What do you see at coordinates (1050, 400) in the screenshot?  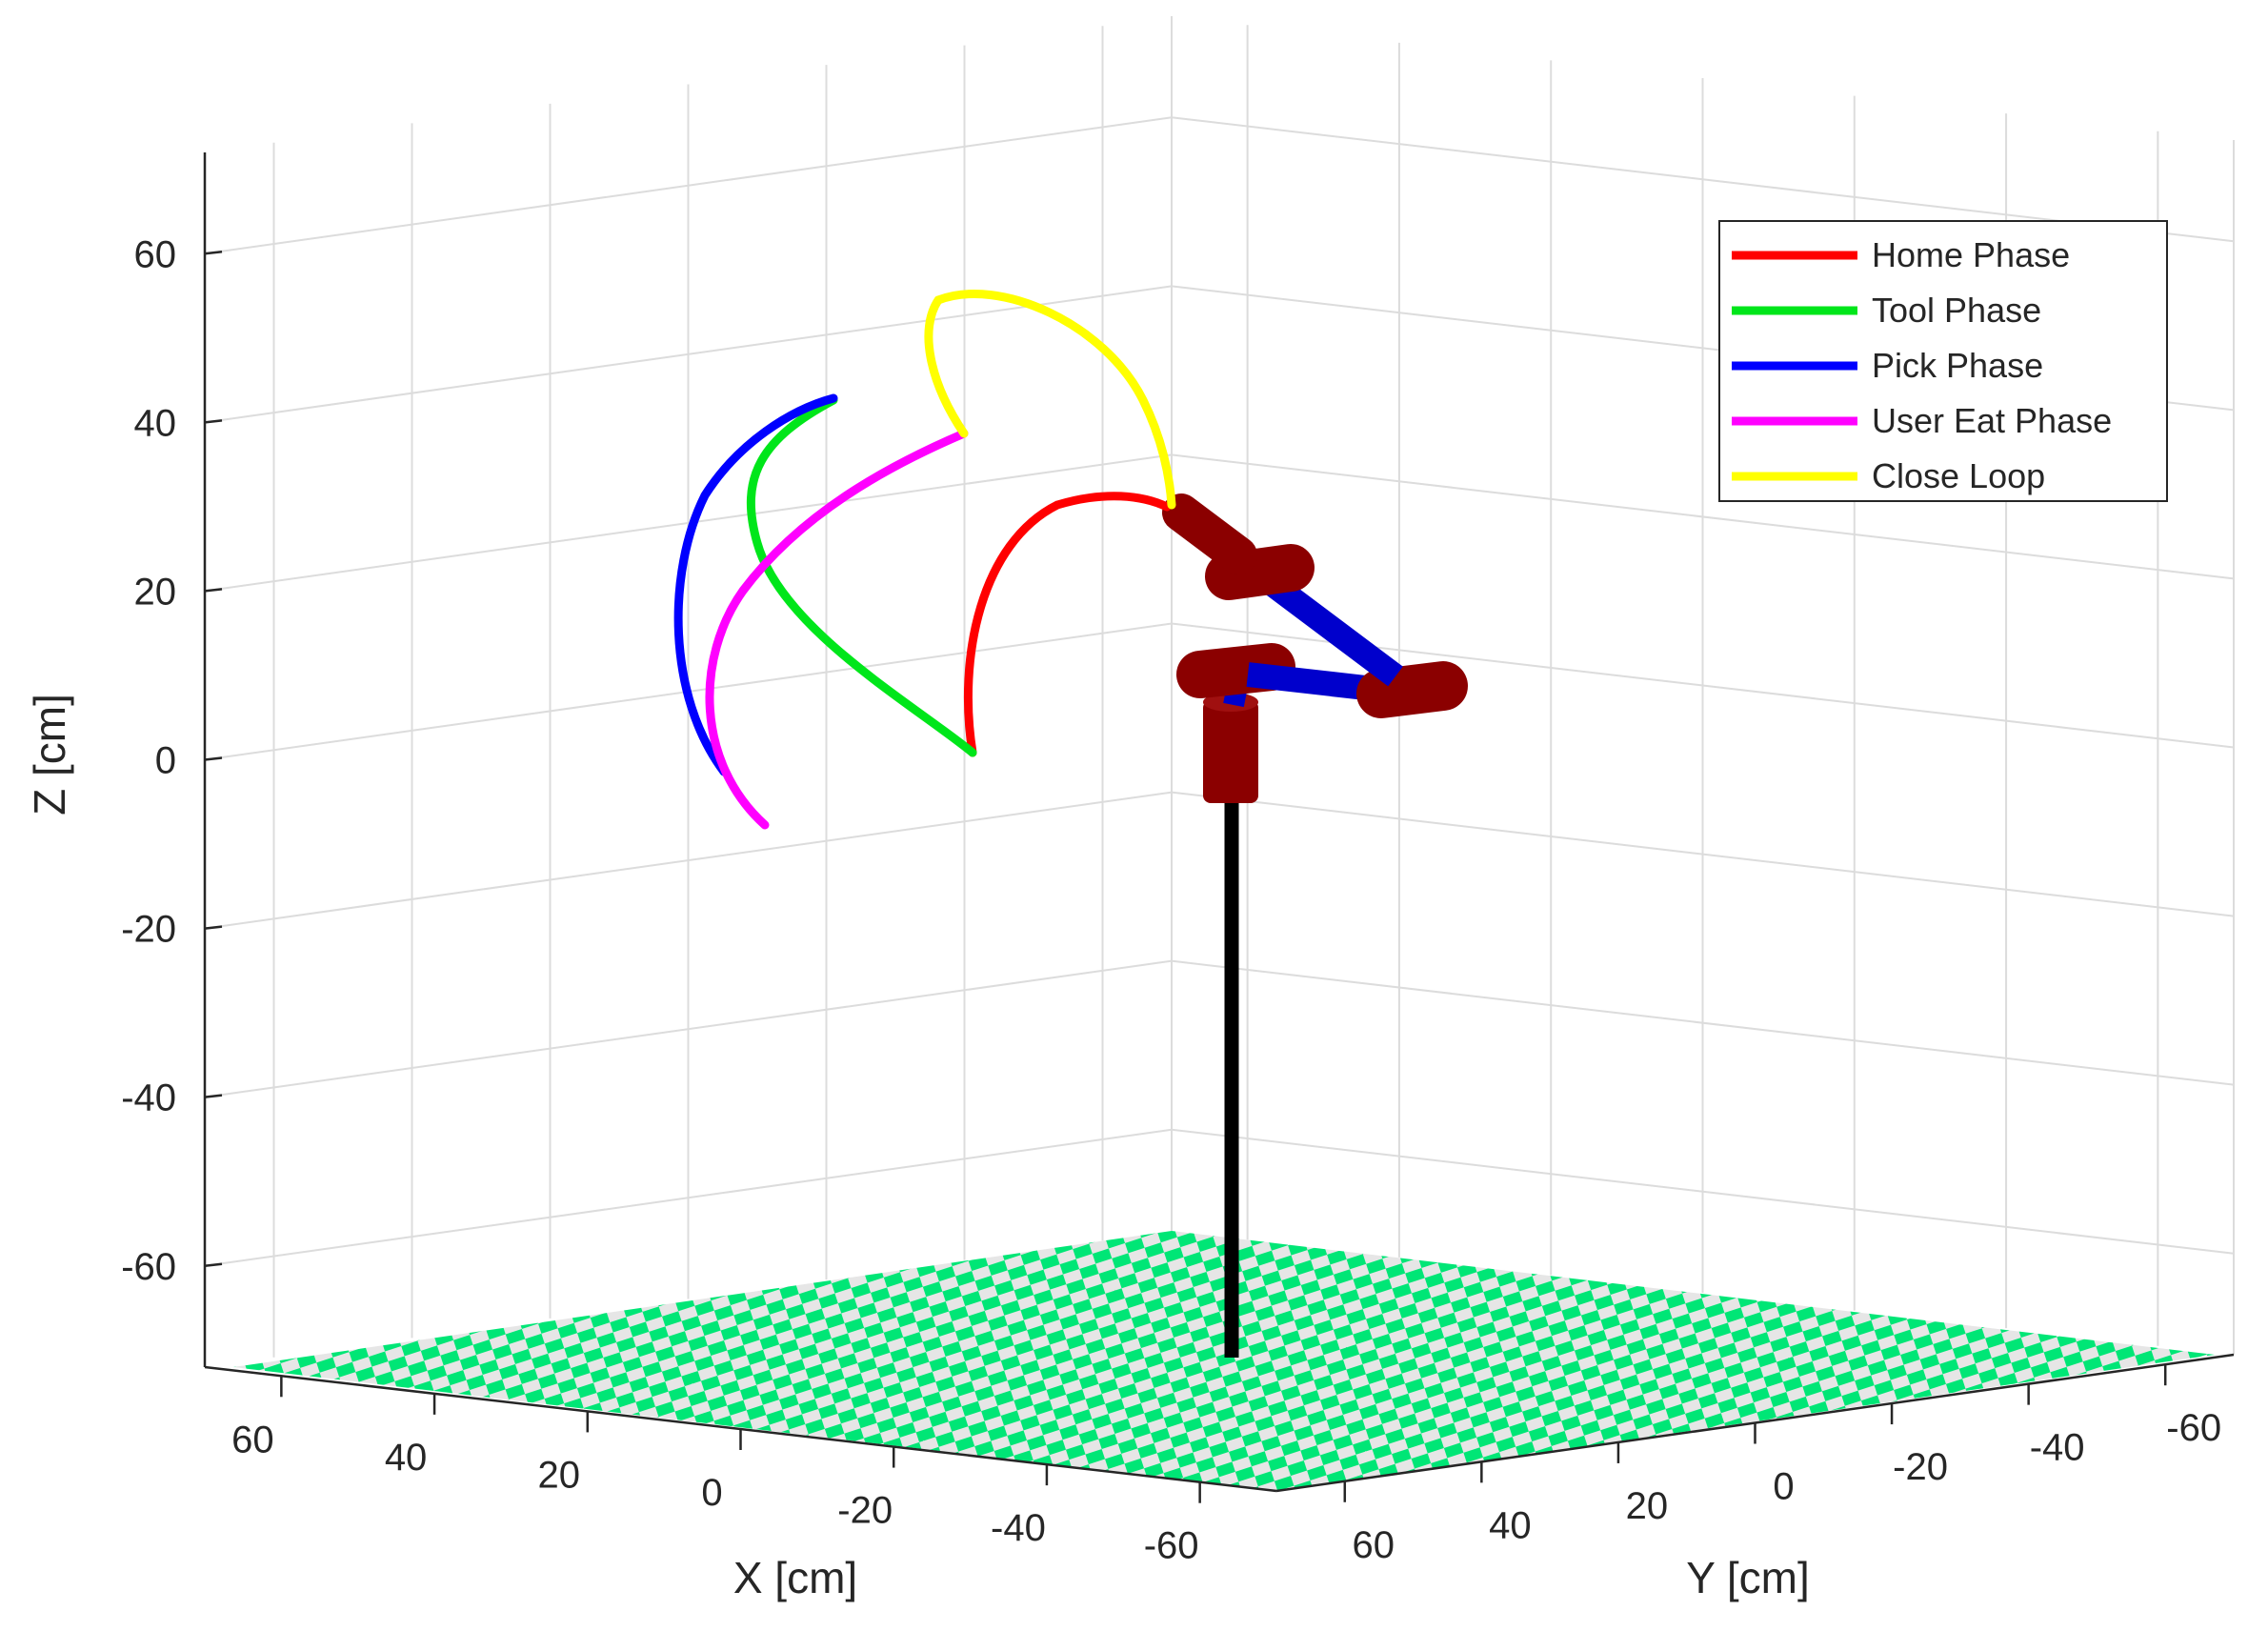 I see `series-line-close-loop` at bounding box center [1050, 400].